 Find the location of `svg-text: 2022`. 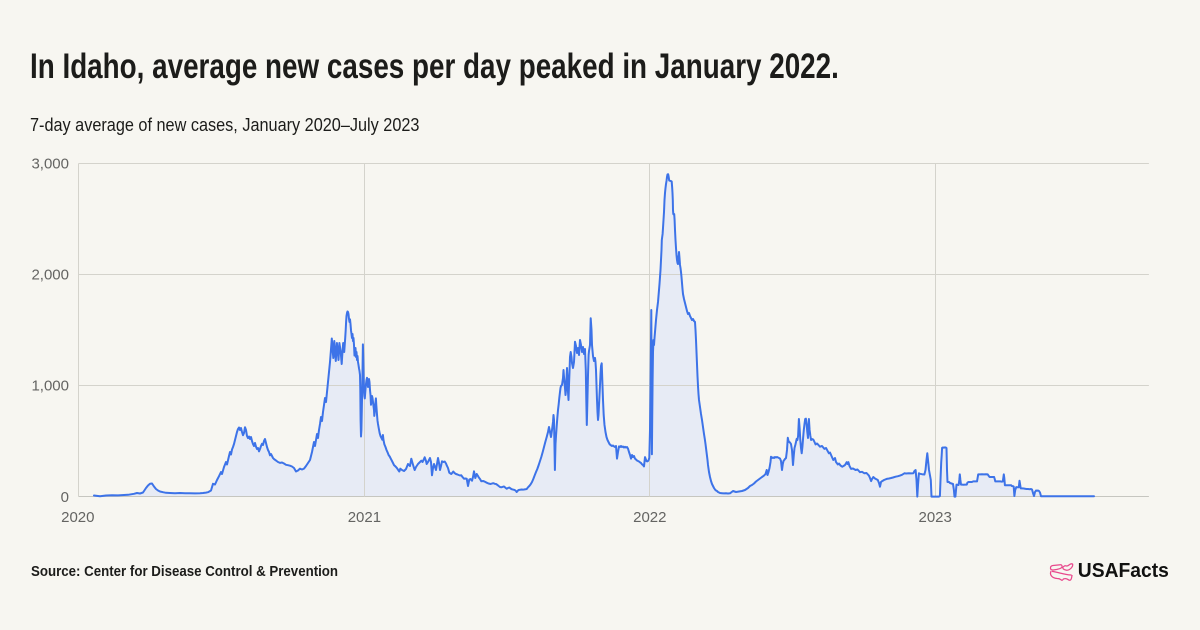

svg-text: 2022 is located at coordinates (649, 517).